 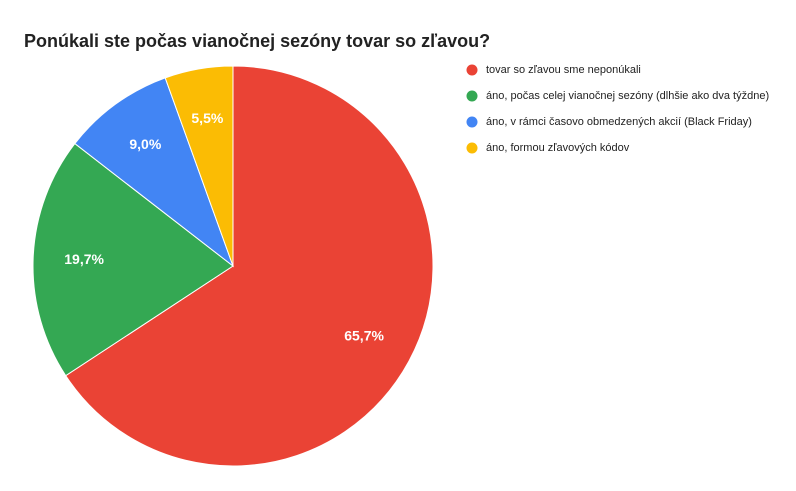 I want to click on legend-label: áno, formou zľavových kódov, so click(x=558, y=148).